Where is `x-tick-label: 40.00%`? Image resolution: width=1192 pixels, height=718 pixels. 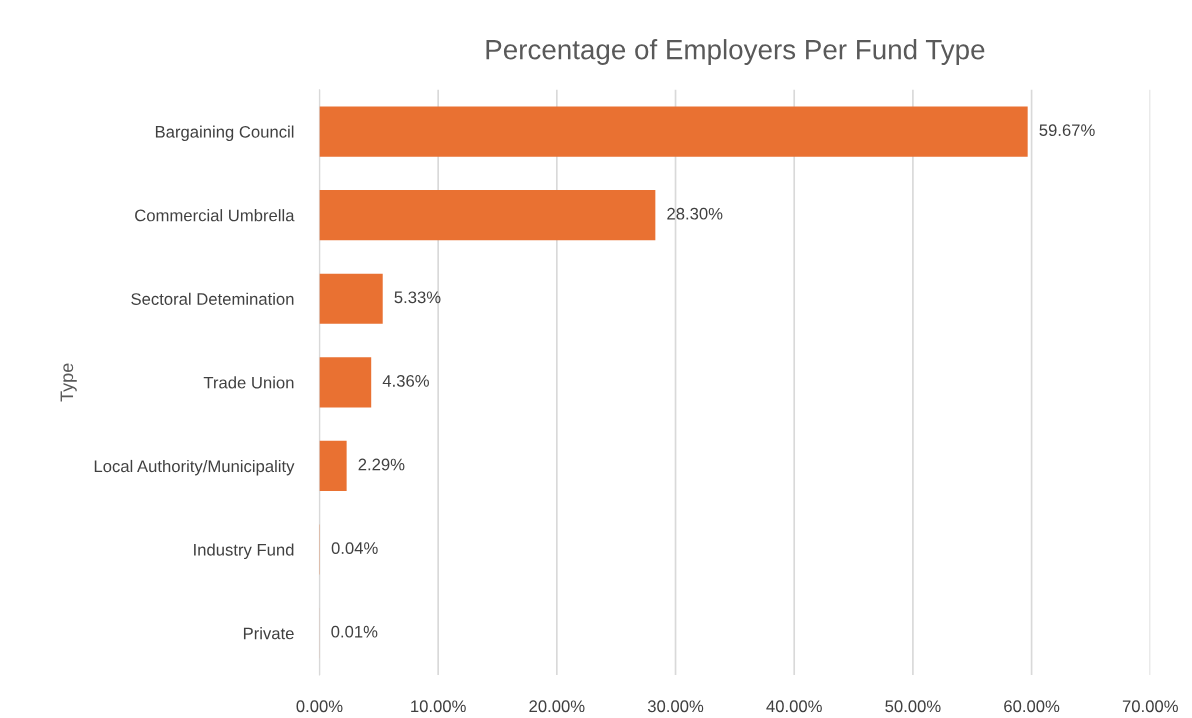 x-tick-label: 40.00% is located at coordinates (794, 706).